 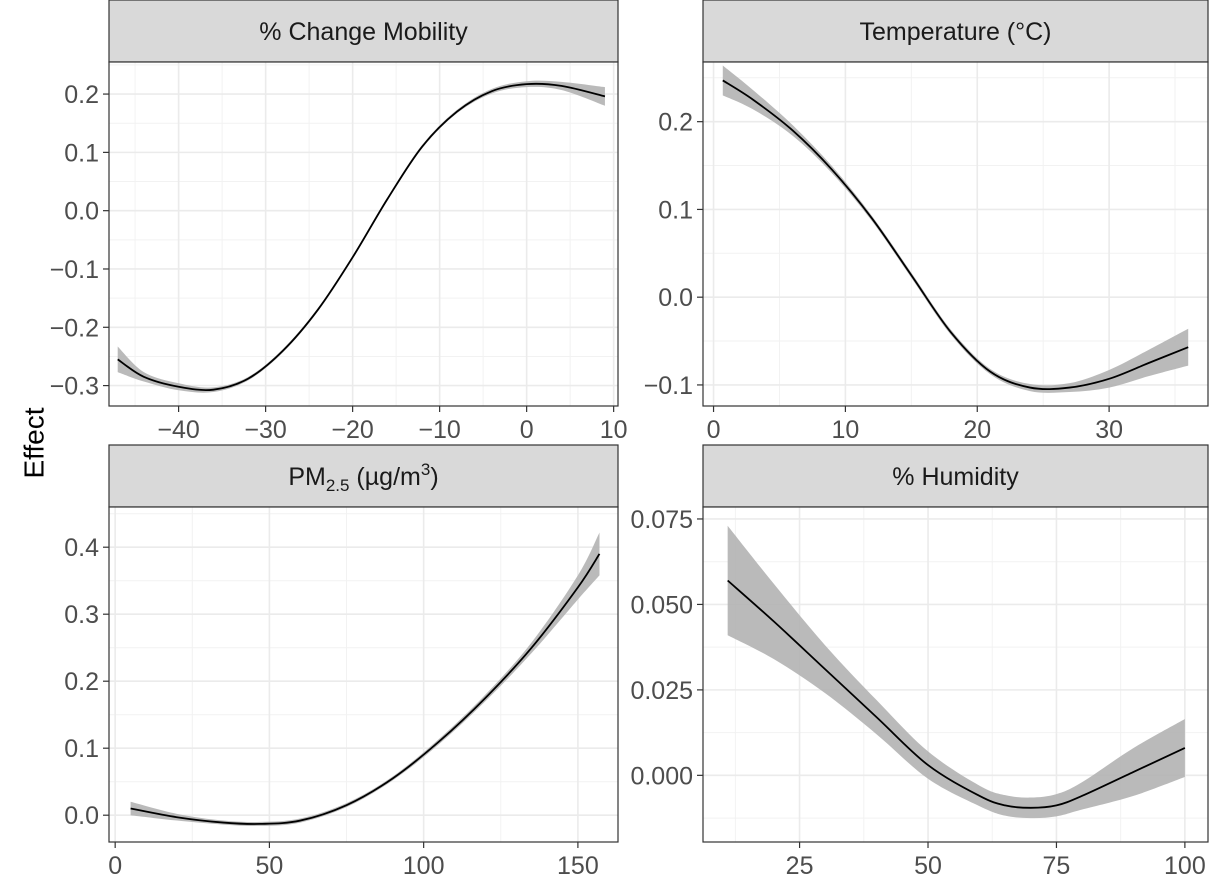 I want to click on effect-line-pm25, so click(x=365, y=689).